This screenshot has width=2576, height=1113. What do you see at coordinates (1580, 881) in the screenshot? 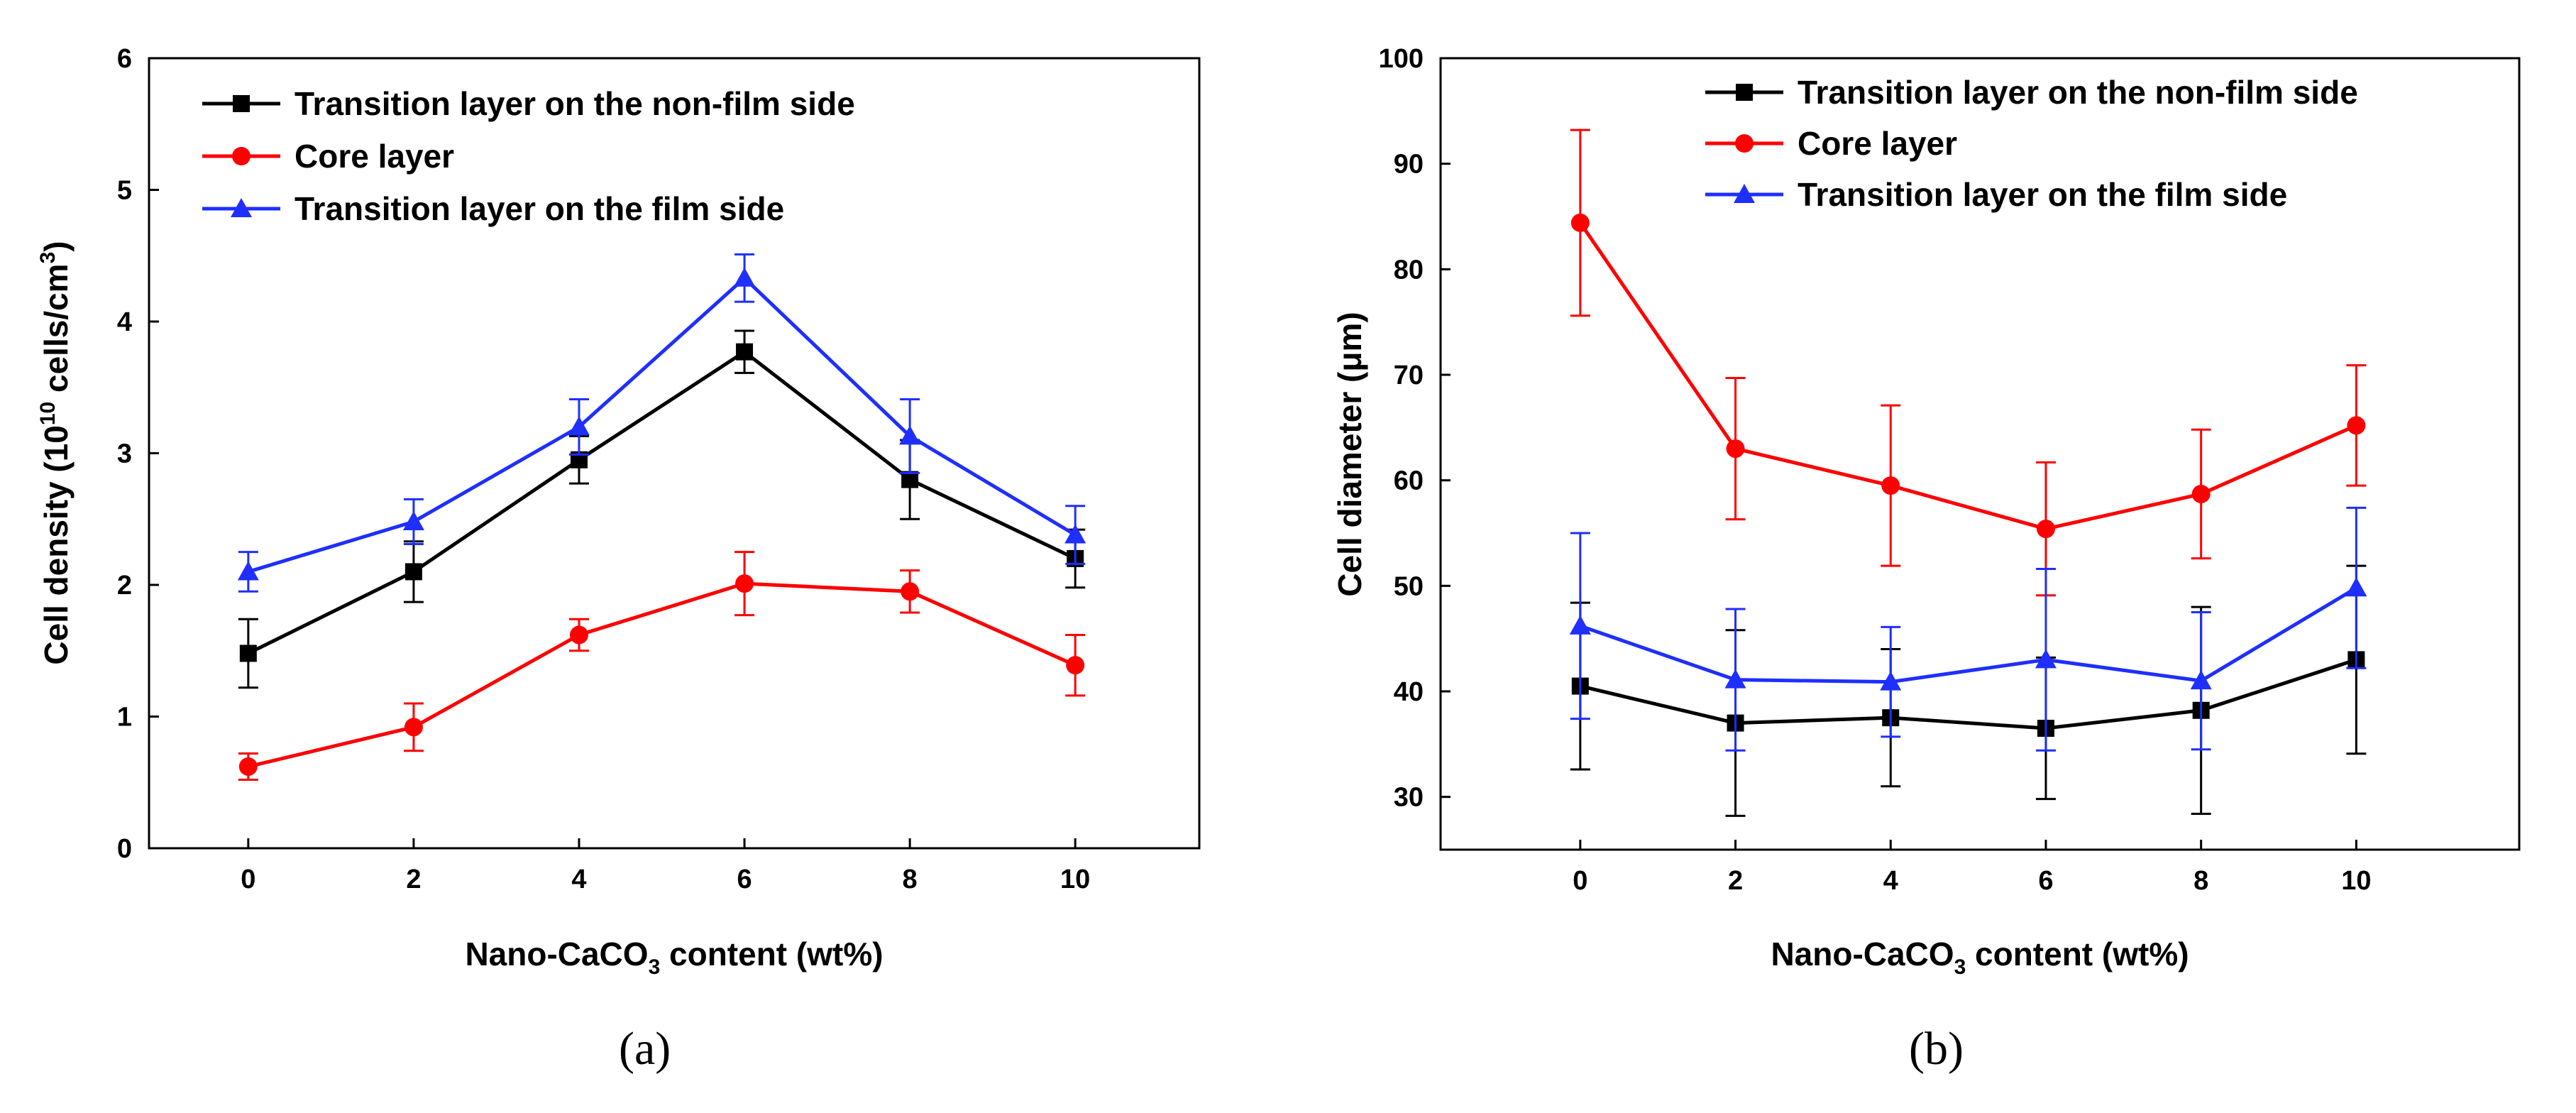
I see `chart-b-xtick-label: 0` at bounding box center [1580, 881].